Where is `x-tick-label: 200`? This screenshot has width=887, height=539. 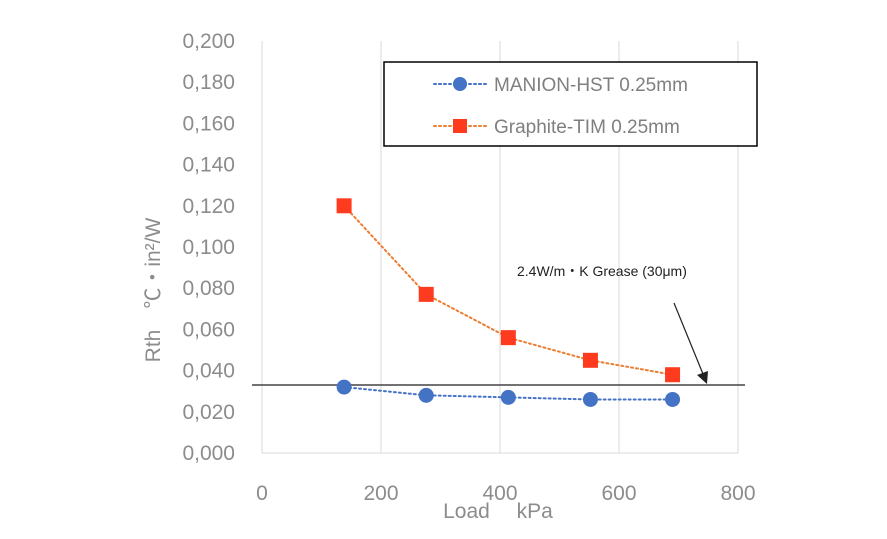
x-tick-label: 200 is located at coordinates (380, 493).